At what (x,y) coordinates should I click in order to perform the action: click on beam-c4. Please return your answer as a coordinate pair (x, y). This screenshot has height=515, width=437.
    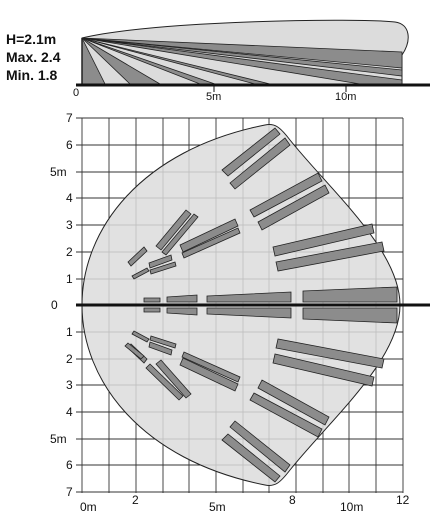
    Looking at the image, I should click on (350, 294).